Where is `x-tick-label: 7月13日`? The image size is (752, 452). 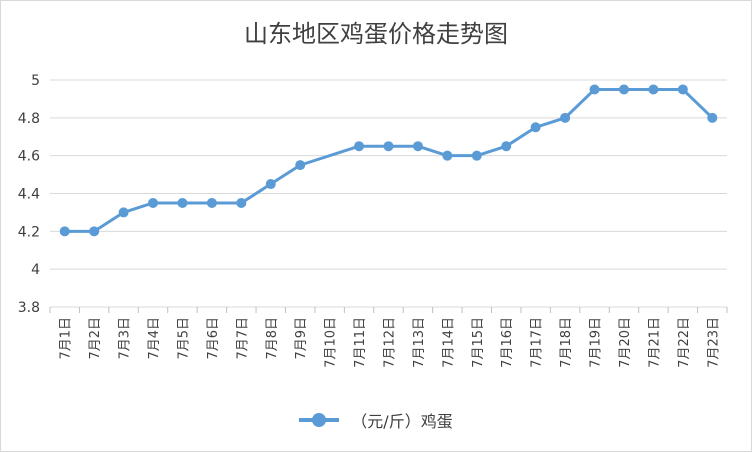 x-tick-label: 7月13日 is located at coordinates (419, 342).